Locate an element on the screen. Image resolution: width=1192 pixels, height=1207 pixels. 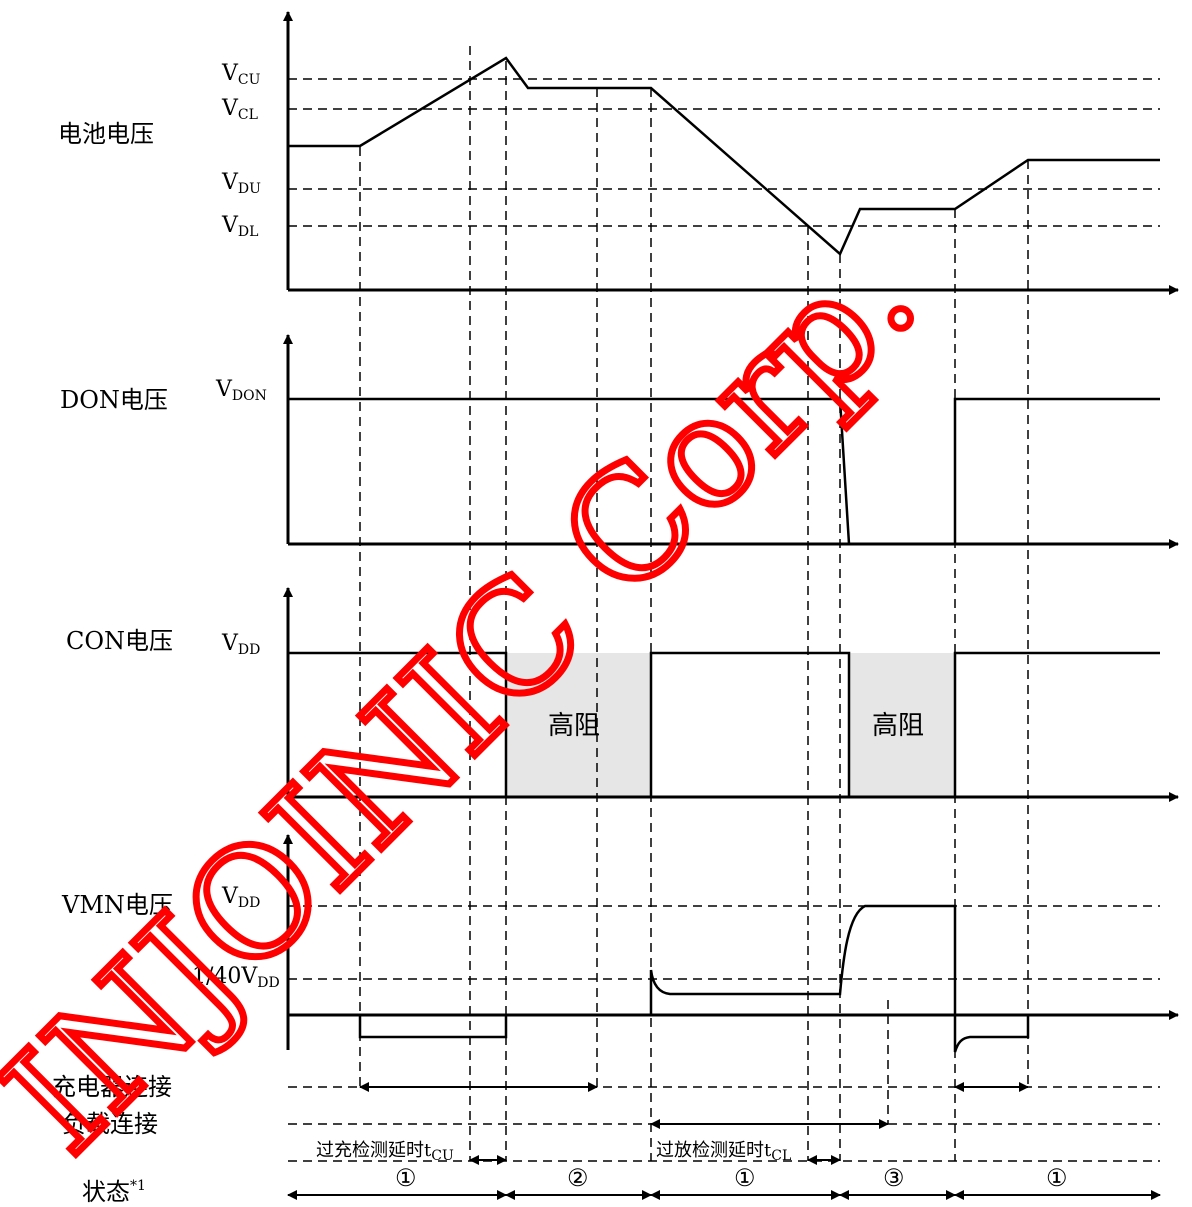
high-z-label-2: 高阻 is located at coordinates (898, 726).